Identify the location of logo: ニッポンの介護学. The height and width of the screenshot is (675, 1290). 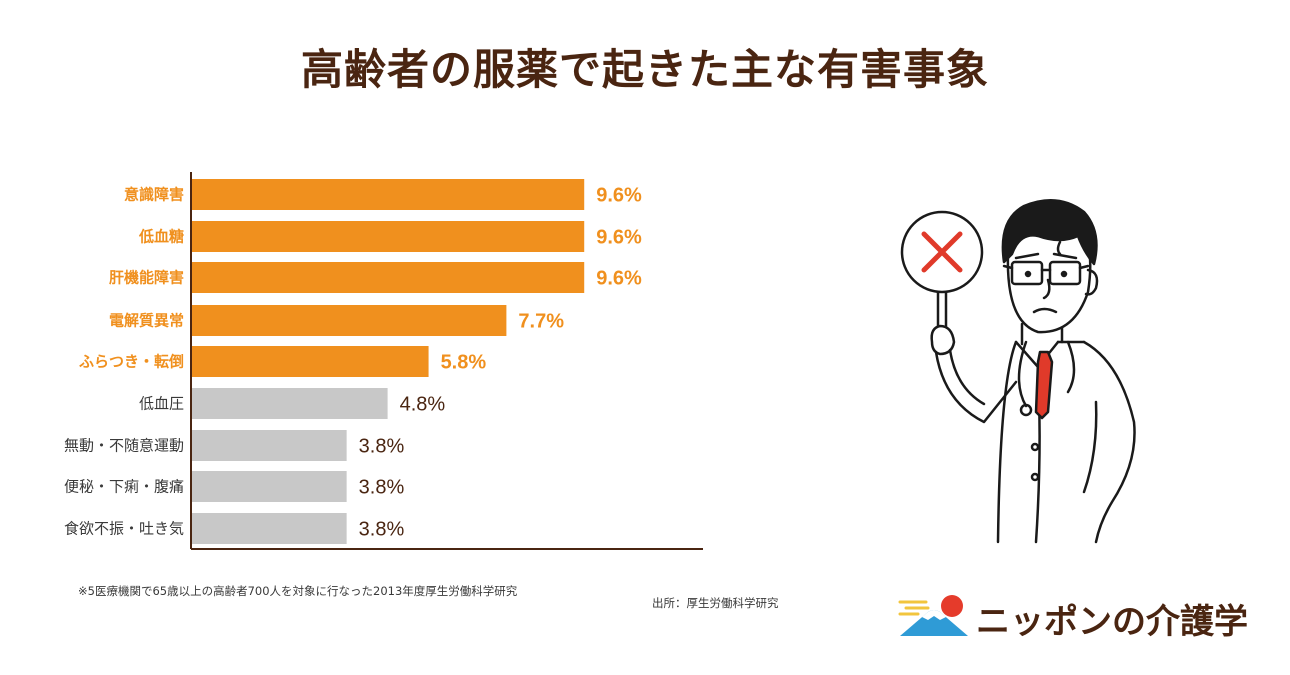
(1078, 617).